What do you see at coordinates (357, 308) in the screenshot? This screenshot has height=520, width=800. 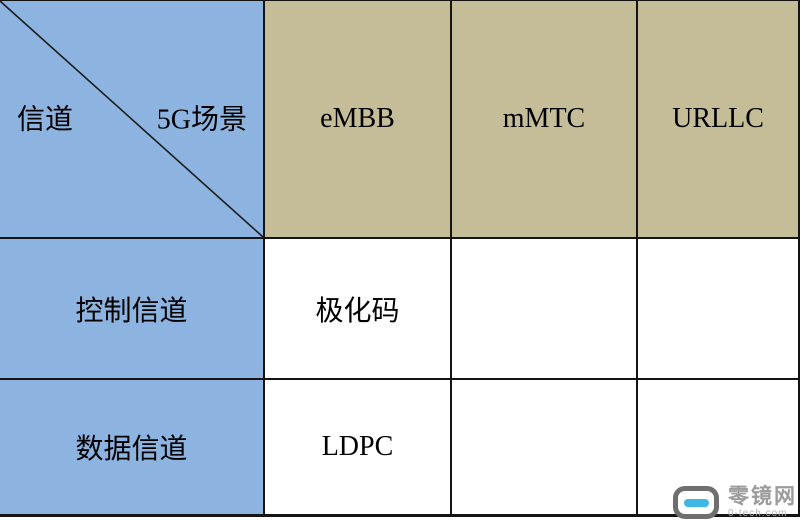 I see `cell-control-embb: 极化码` at bounding box center [357, 308].